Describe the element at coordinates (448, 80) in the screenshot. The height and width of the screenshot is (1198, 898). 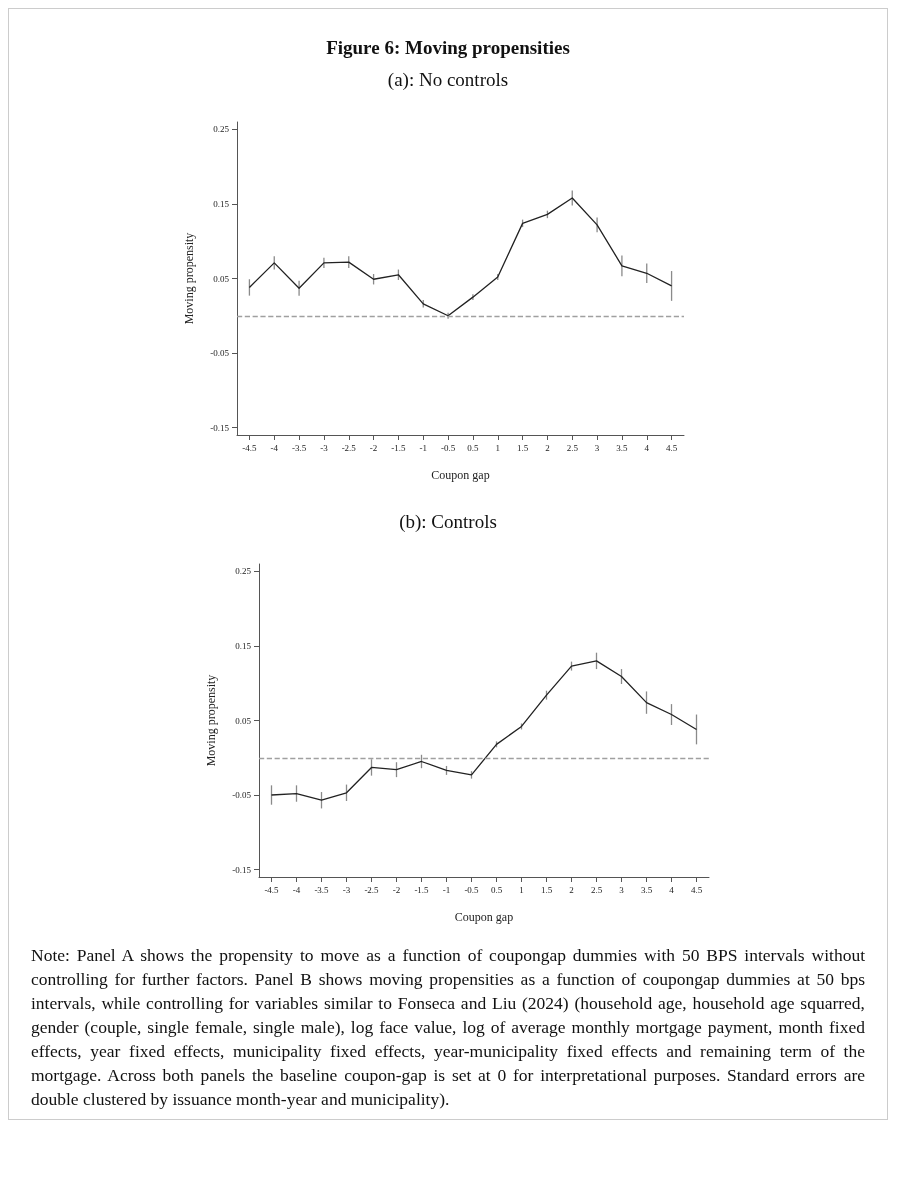
I see `chart-subtitle: (a): No controls` at that location.